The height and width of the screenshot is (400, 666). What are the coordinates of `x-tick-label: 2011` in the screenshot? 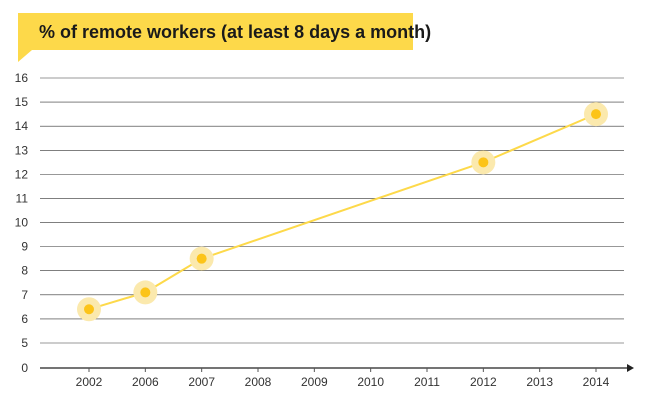 It's located at (427, 382).